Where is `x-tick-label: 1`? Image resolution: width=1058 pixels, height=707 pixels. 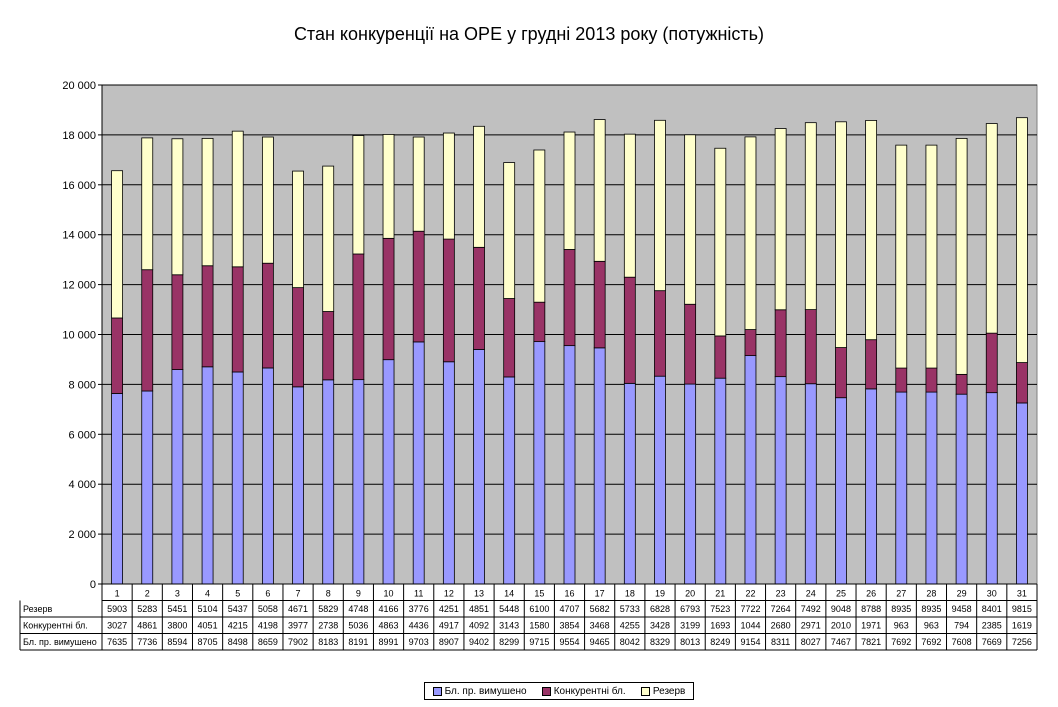
x-tick-label: 1 is located at coordinates (117, 593).